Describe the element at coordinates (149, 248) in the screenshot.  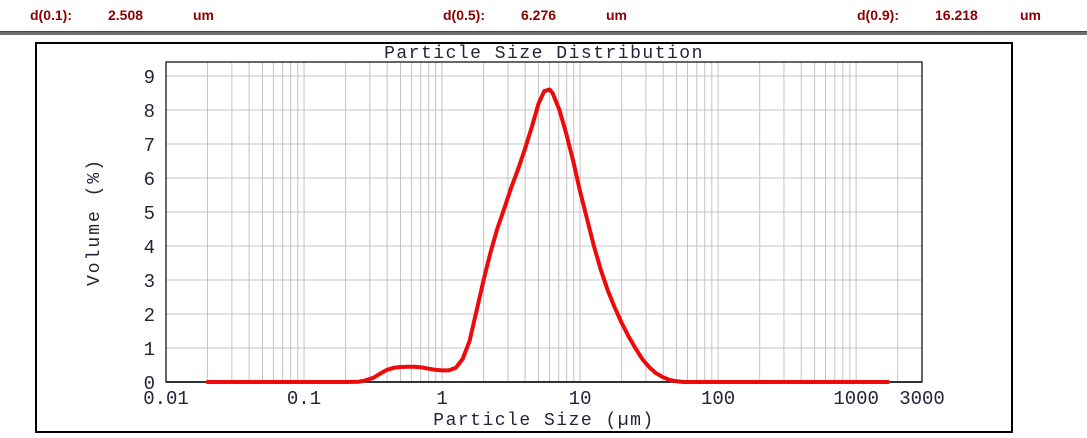
I see `y-tick-label: 4` at that location.